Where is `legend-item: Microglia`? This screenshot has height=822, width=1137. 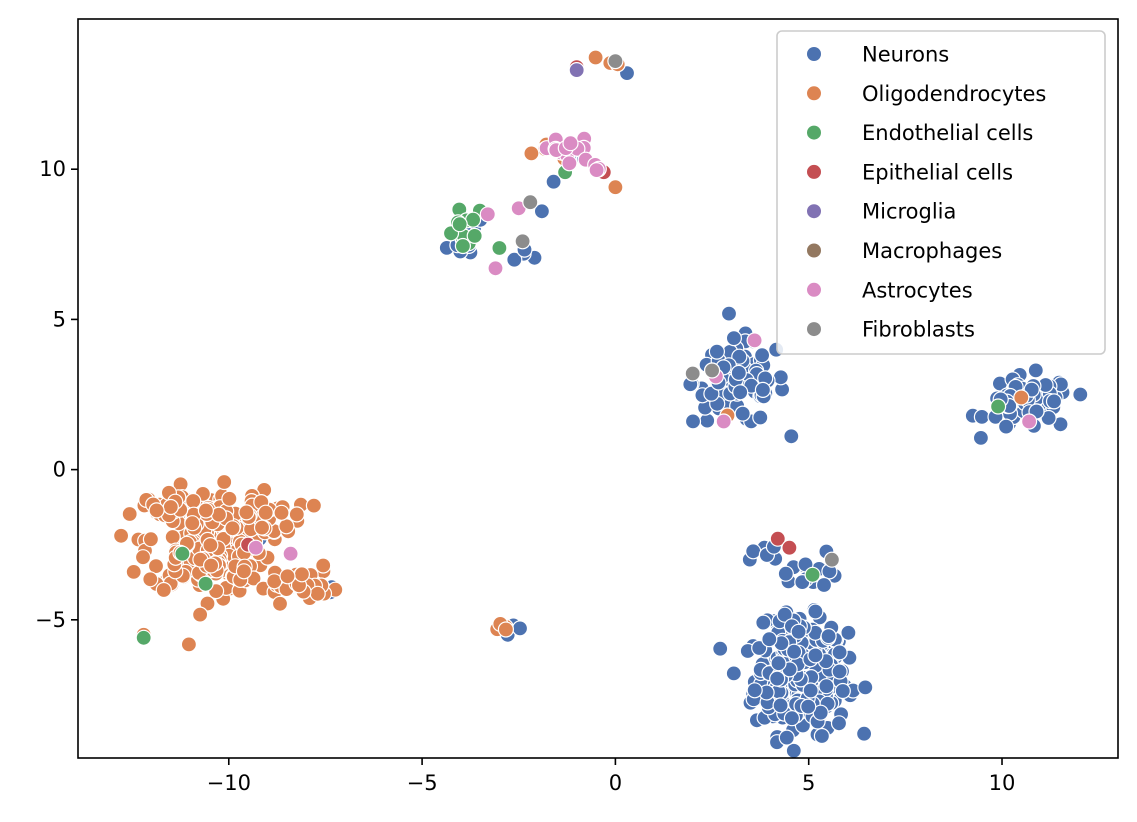 legend-item: Microglia is located at coordinates (881, 212).